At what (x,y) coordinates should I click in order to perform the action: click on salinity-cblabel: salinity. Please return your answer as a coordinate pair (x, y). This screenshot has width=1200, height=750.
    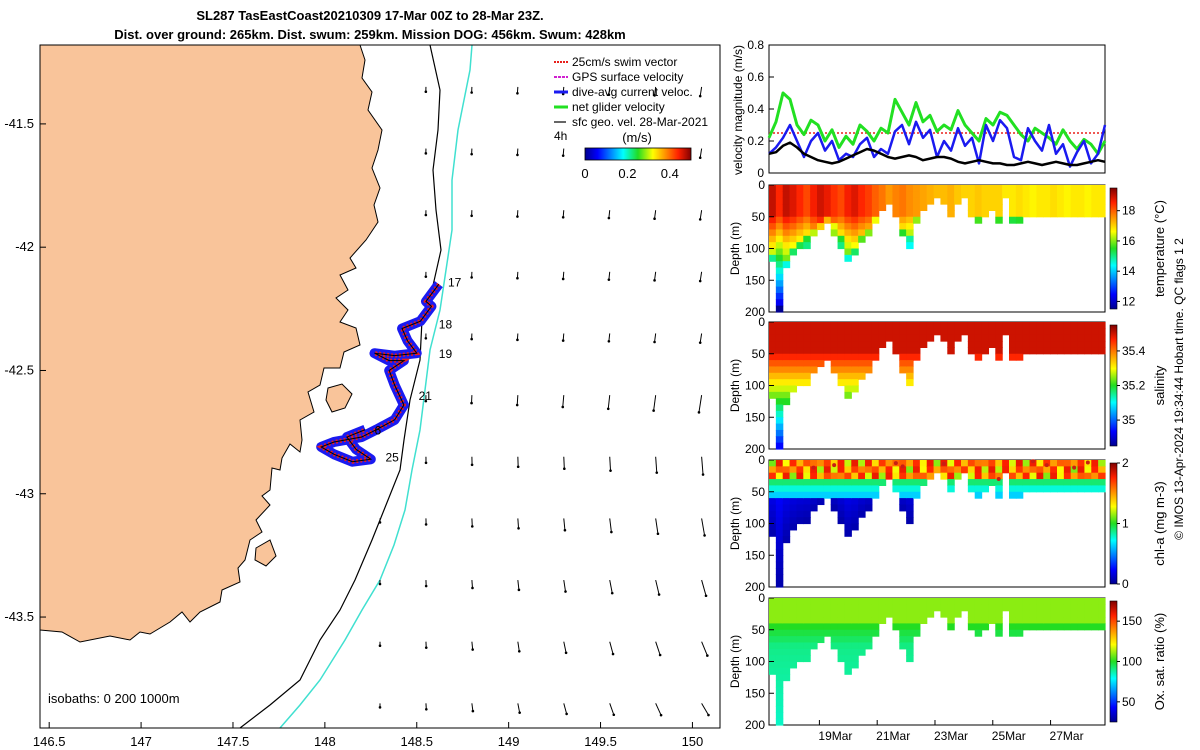
    Looking at the image, I should click on (1159, 385).